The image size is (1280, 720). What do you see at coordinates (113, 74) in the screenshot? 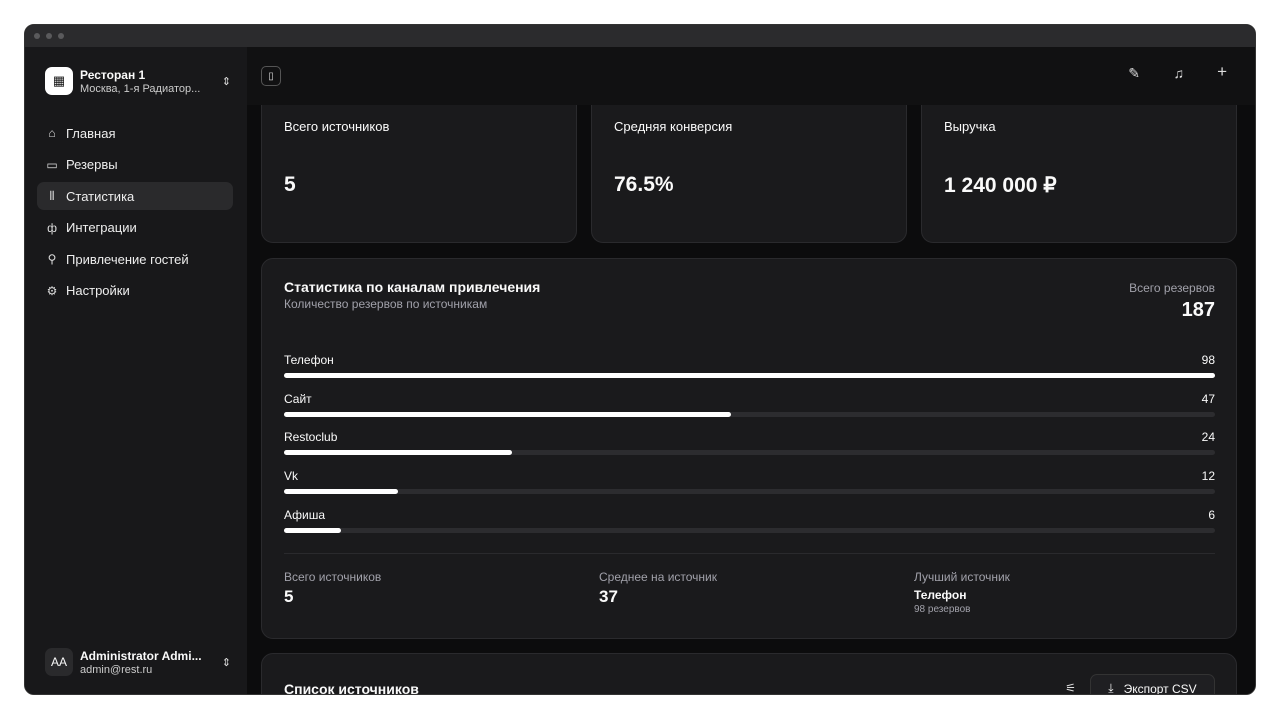
I see `org-name: Ресторан 1` at bounding box center [113, 74].